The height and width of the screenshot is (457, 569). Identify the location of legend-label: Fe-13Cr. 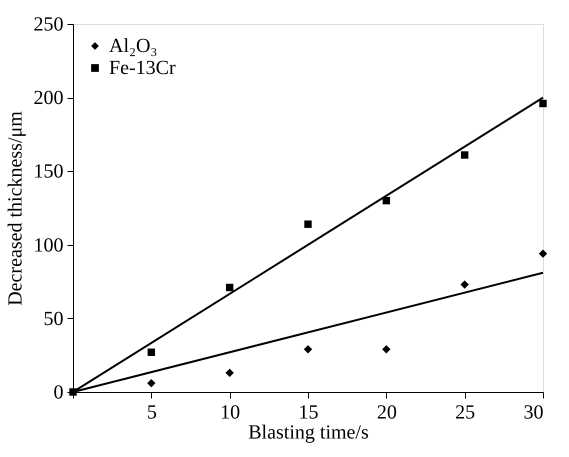
(142, 68).